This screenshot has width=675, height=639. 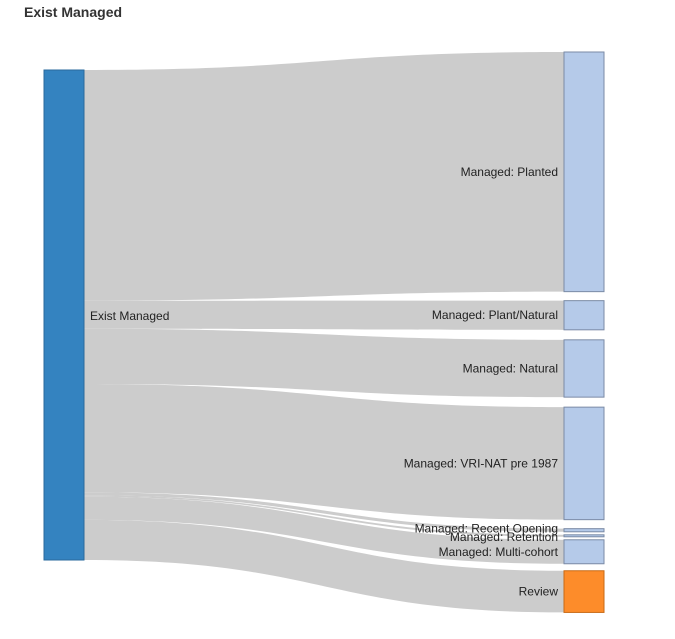 I want to click on node-managed-vri-nat-pre-1987, so click(x=584, y=463).